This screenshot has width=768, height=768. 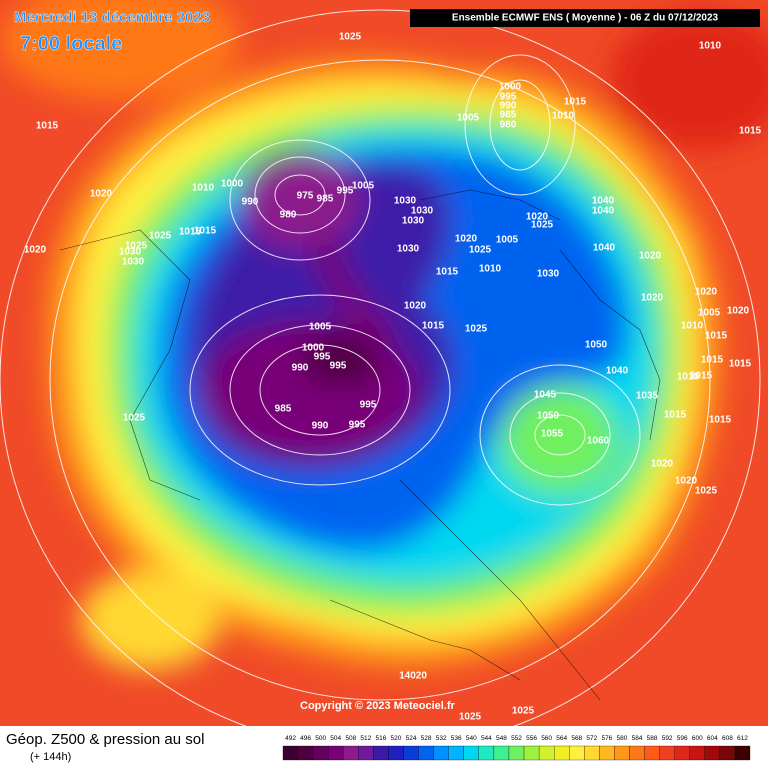 What do you see at coordinates (365, 738) in the screenshot?
I see `legend-label: 512` at bounding box center [365, 738].